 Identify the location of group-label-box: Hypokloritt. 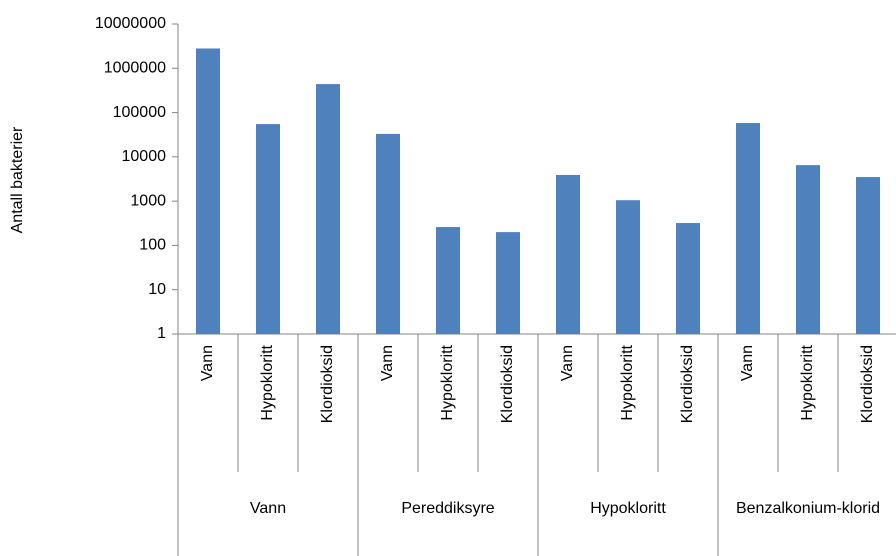
(628, 508).